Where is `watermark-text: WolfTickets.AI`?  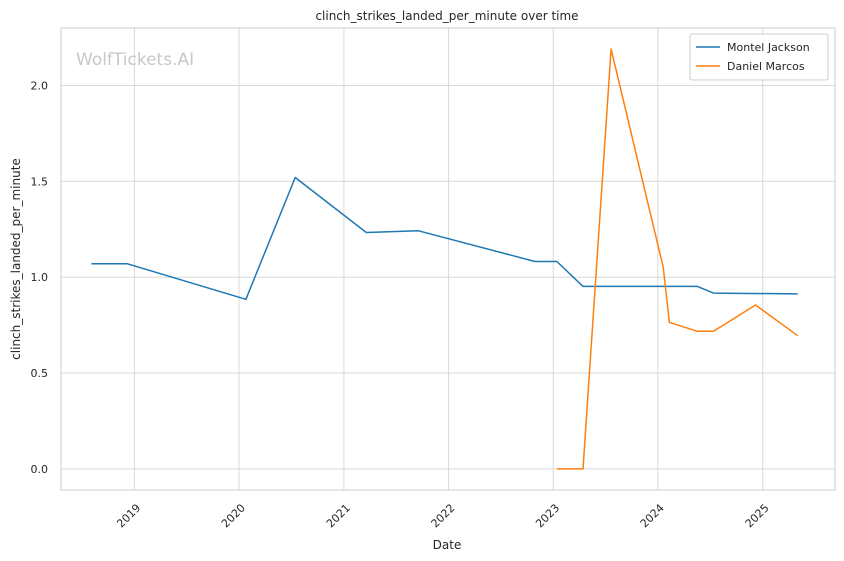 watermark-text: WolfTickets.AI is located at coordinates (135, 60).